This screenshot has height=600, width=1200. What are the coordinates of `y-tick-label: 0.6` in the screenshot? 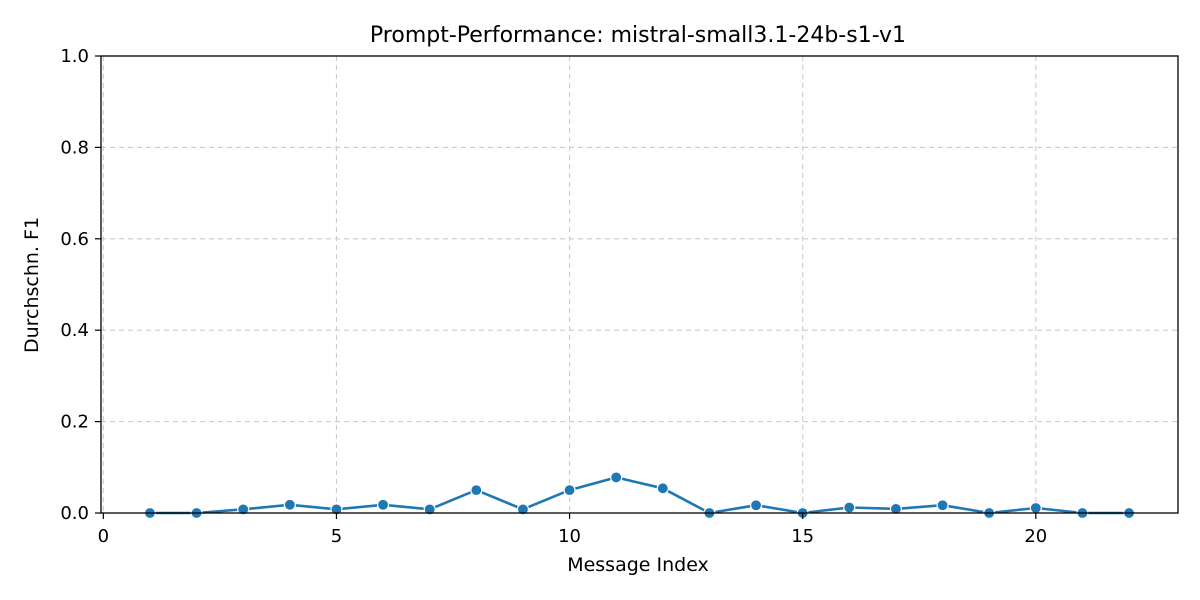 It's located at (74, 239).